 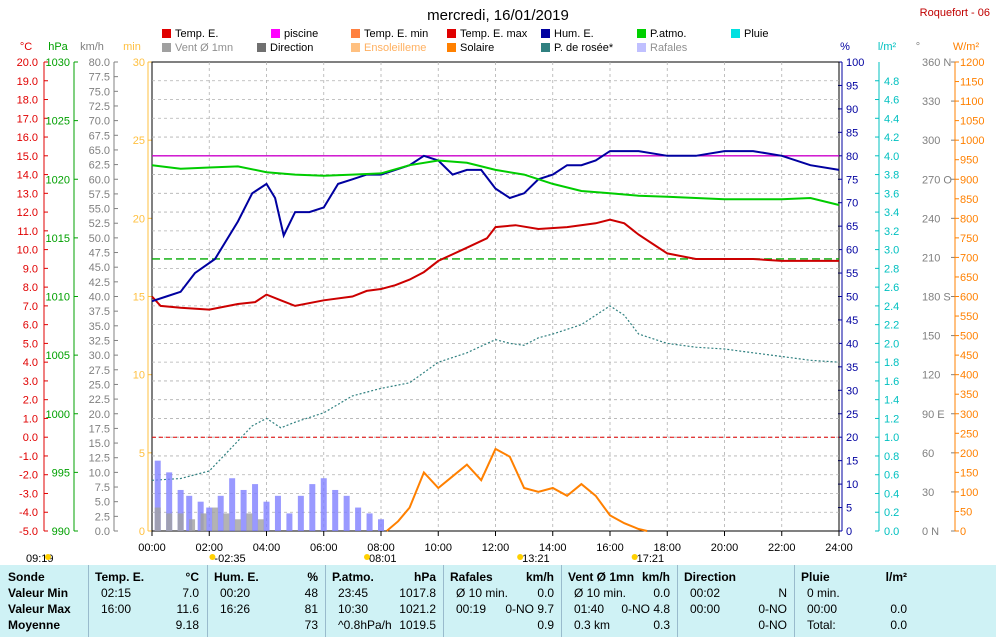 What do you see at coordinates (365, 625) in the screenshot?
I see `stat-time: ^0.8hPa/h` at bounding box center [365, 625].